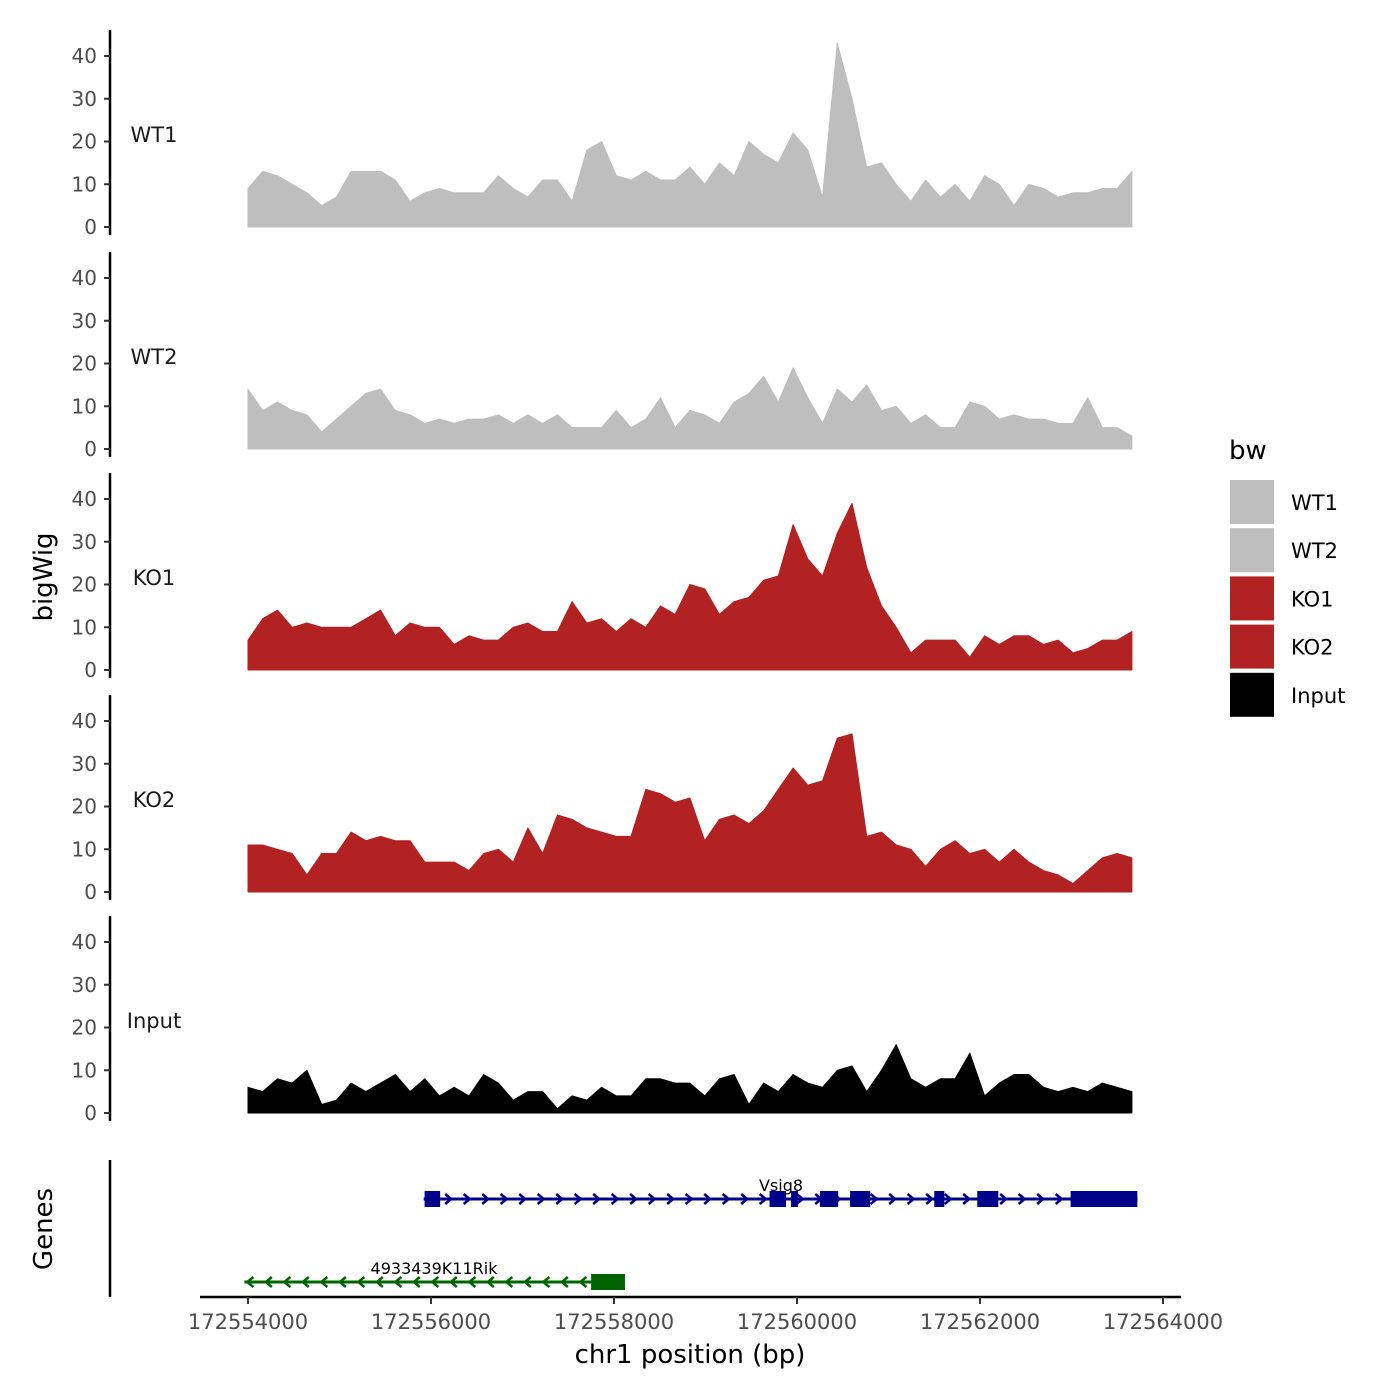  Describe the element at coordinates (690, 135) in the screenshot. I see `signal-area-wt1` at that location.